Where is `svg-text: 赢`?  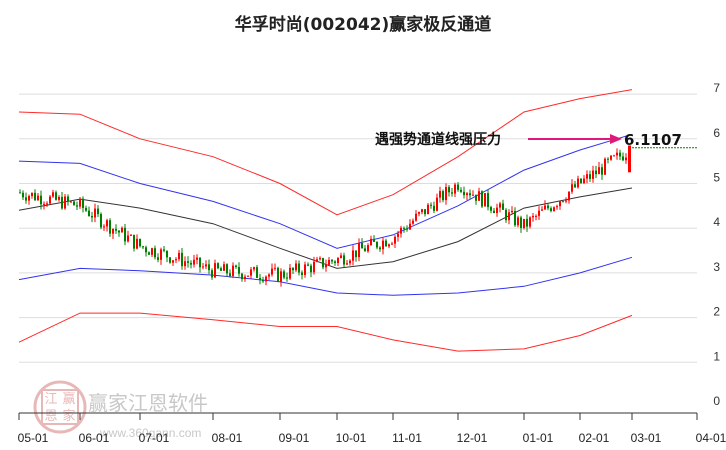 svg-text: 赢 is located at coordinates (68, 399).